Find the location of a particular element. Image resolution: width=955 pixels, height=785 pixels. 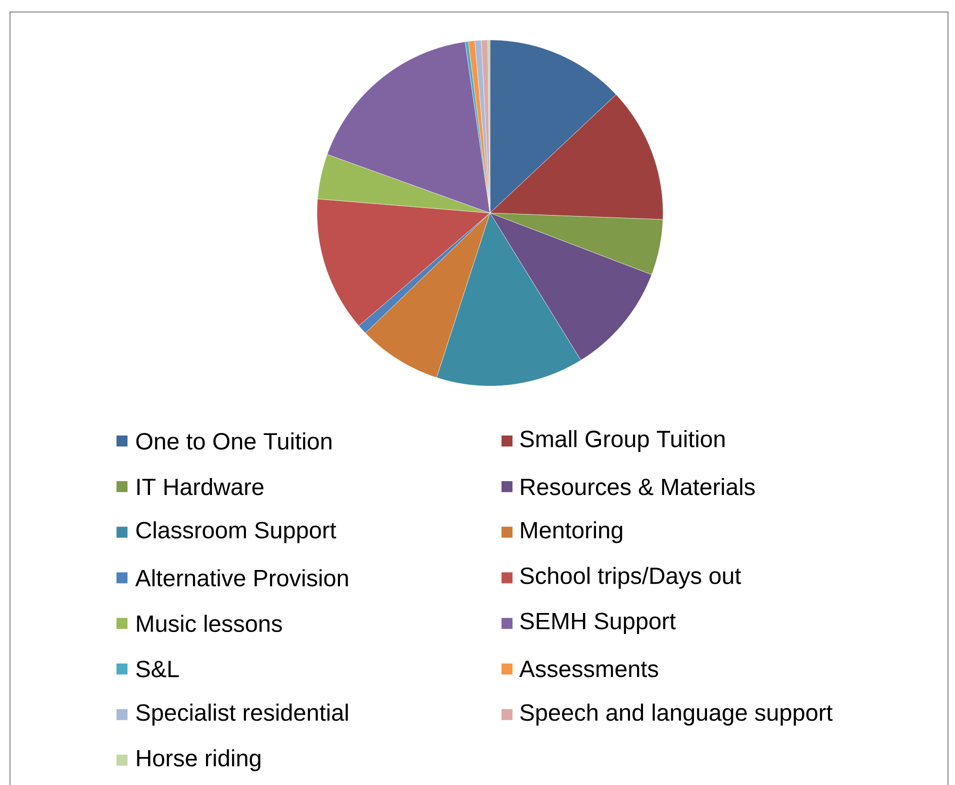

legend-label: Horse riding is located at coordinates (198, 760).